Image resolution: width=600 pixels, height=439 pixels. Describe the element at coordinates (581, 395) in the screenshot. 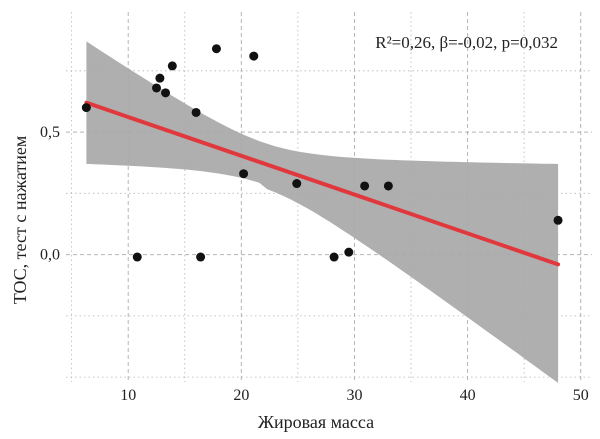

I see `x-tick-label: 50` at that location.